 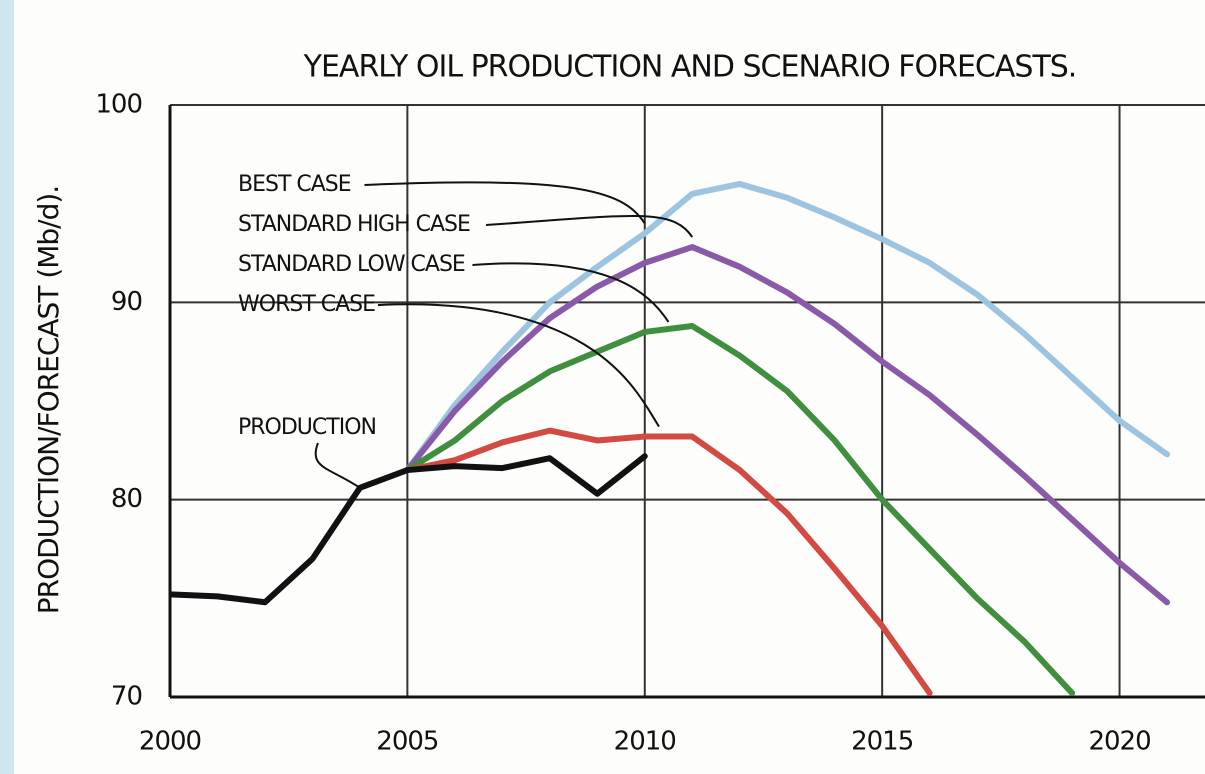 I want to click on x-tick-label: 2005, so click(x=407, y=742).